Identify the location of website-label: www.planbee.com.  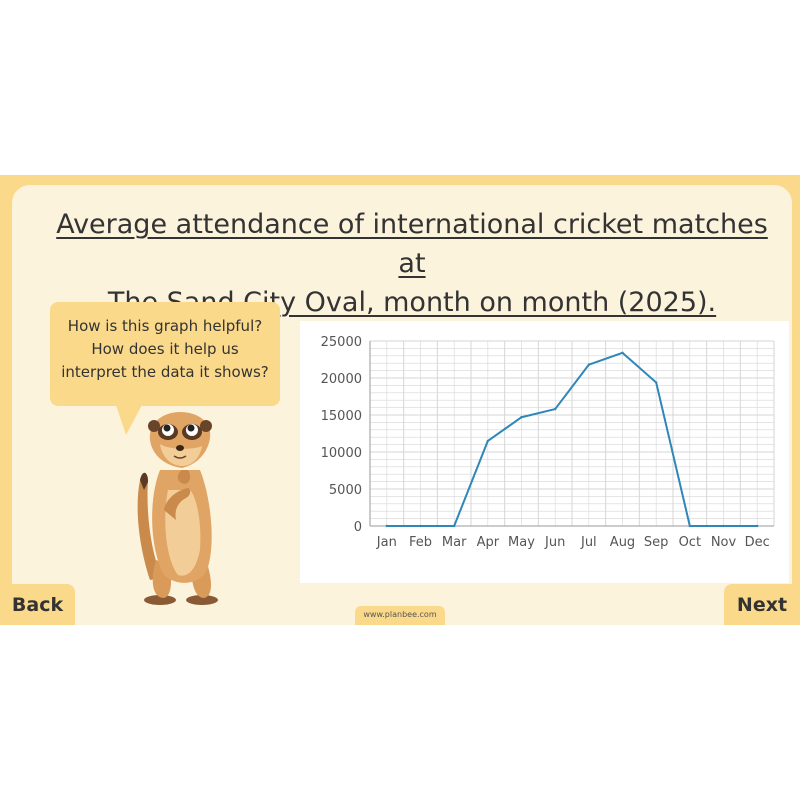
(400, 615).